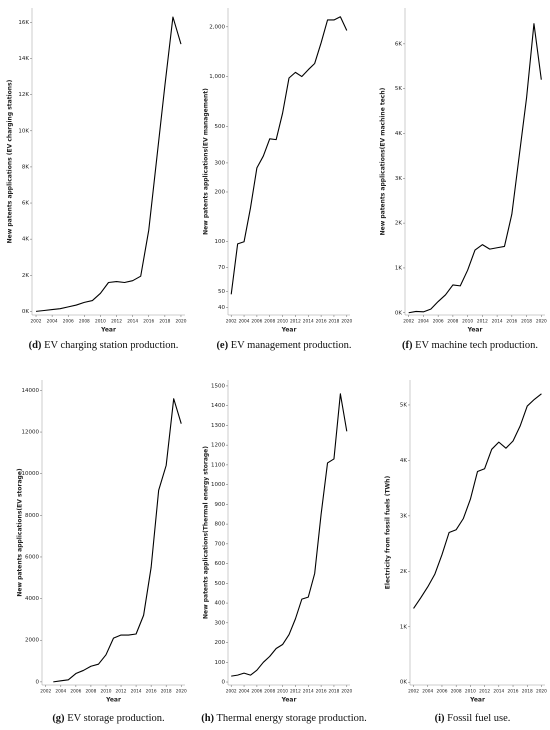 The width and height of the screenshot is (550, 730). What do you see at coordinates (217, 27) in the screenshot?
I see `y-tick-label: 2,000` at bounding box center [217, 27].